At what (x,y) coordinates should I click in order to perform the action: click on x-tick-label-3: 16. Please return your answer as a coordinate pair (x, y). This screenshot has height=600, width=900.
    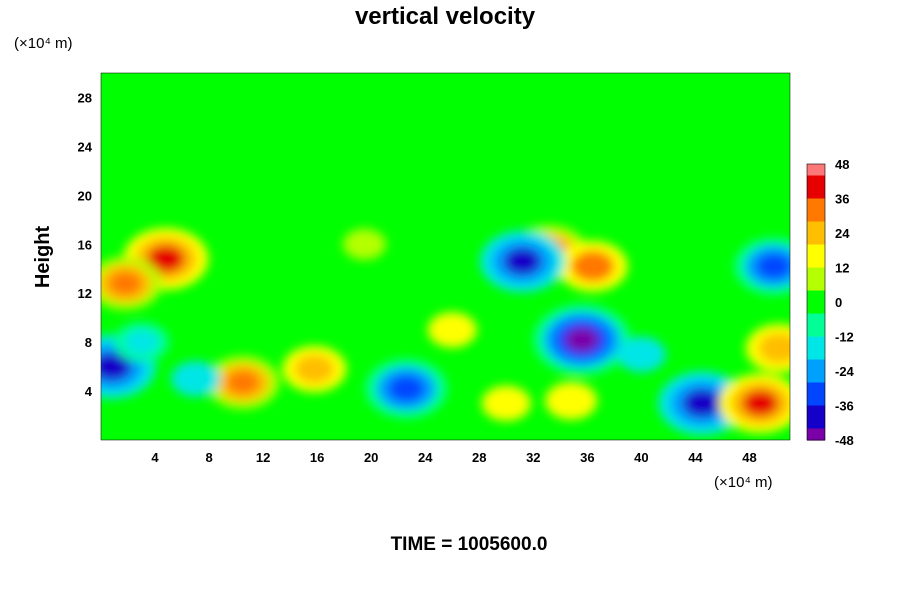
    Looking at the image, I should click on (317, 457).